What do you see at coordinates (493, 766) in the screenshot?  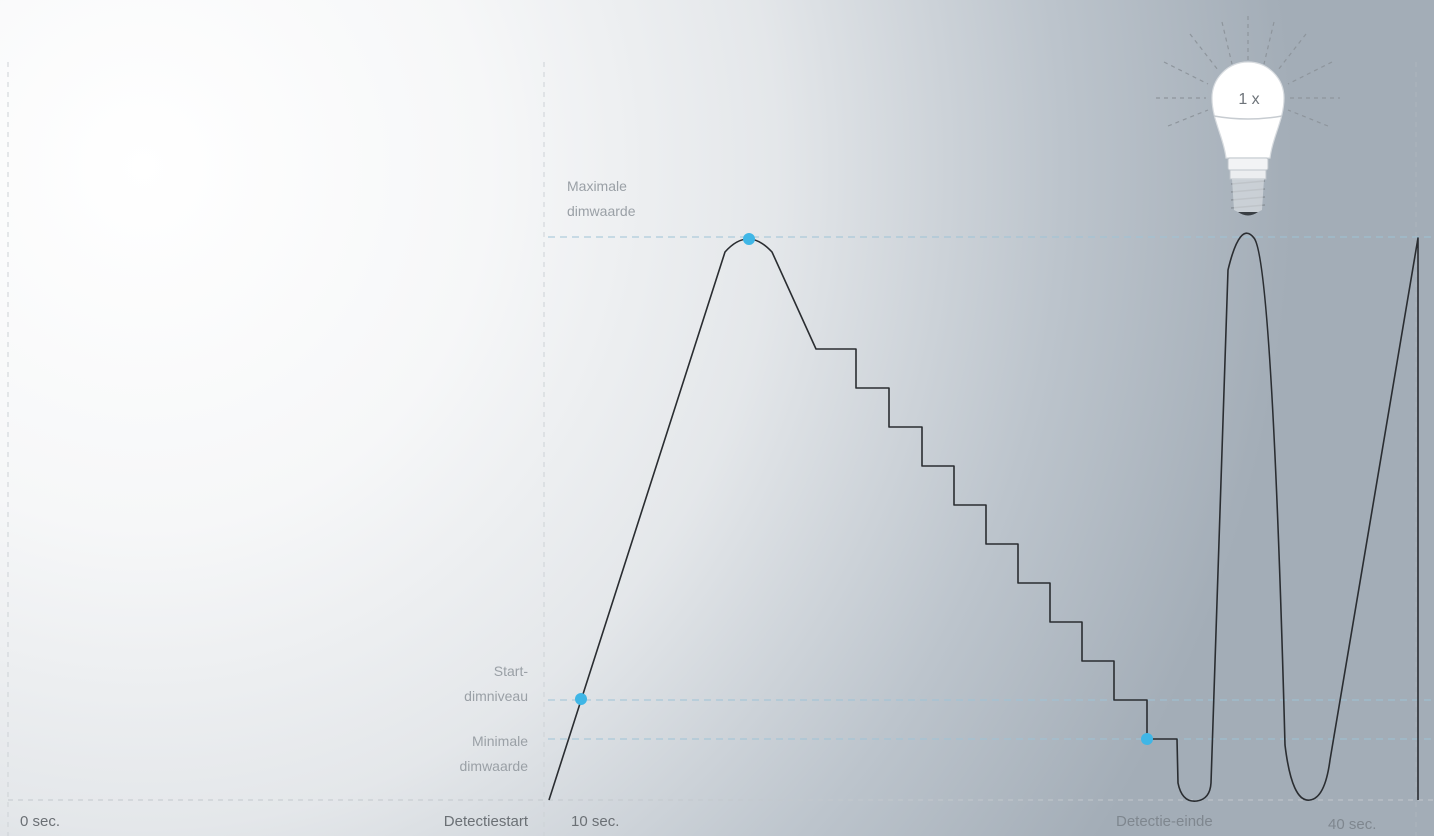 I see `min-level-label-line2: dimwaarde` at bounding box center [493, 766].